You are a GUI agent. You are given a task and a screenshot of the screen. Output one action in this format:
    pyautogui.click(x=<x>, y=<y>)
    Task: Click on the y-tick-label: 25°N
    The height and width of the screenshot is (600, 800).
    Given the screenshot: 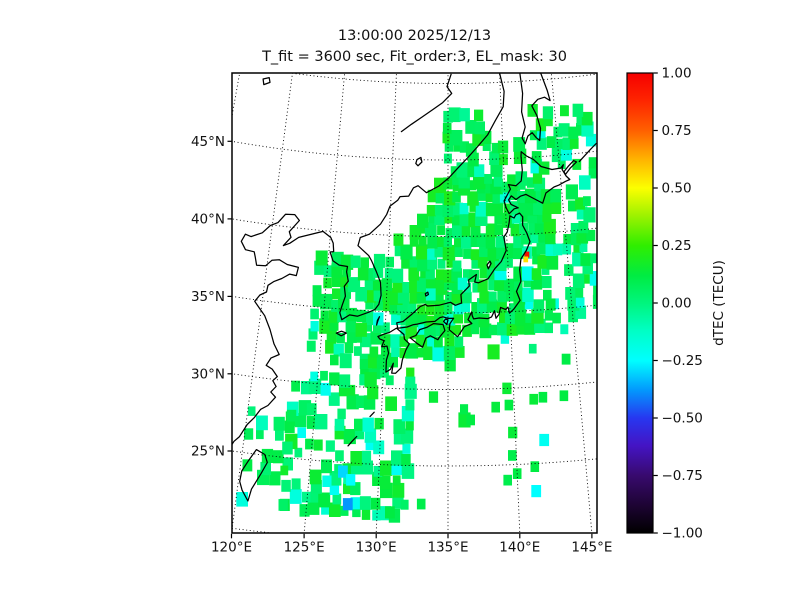 What is the action you would take?
    pyautogui.click(x=208, y=452)
    